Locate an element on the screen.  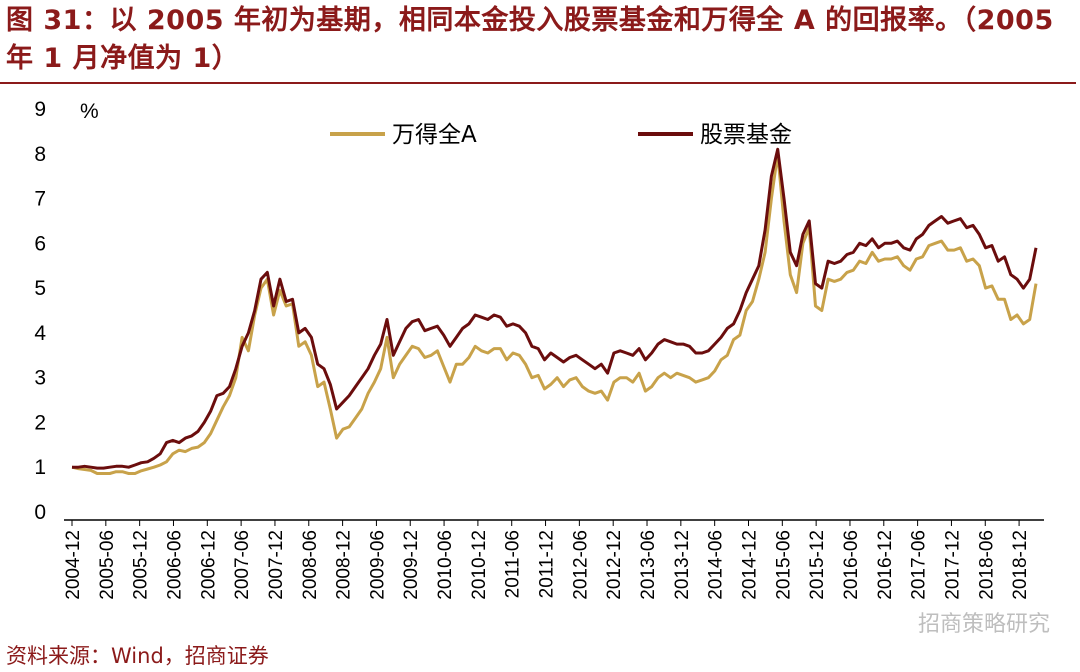
x-tick-label: 2005-12 is located at coordinates (141, 565).